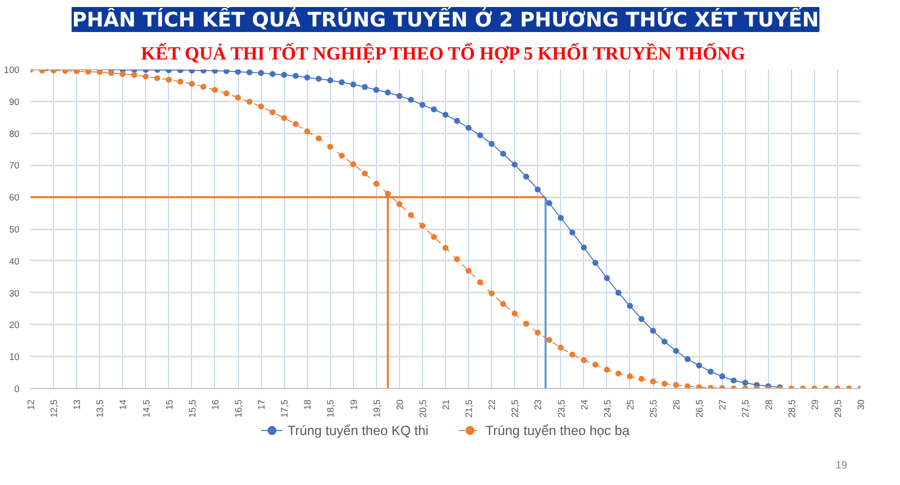  What do you see at coordinates (331, 409) in the screenshot?
I see `x-tick-label: 18,5` at bounding box center [331, 409].